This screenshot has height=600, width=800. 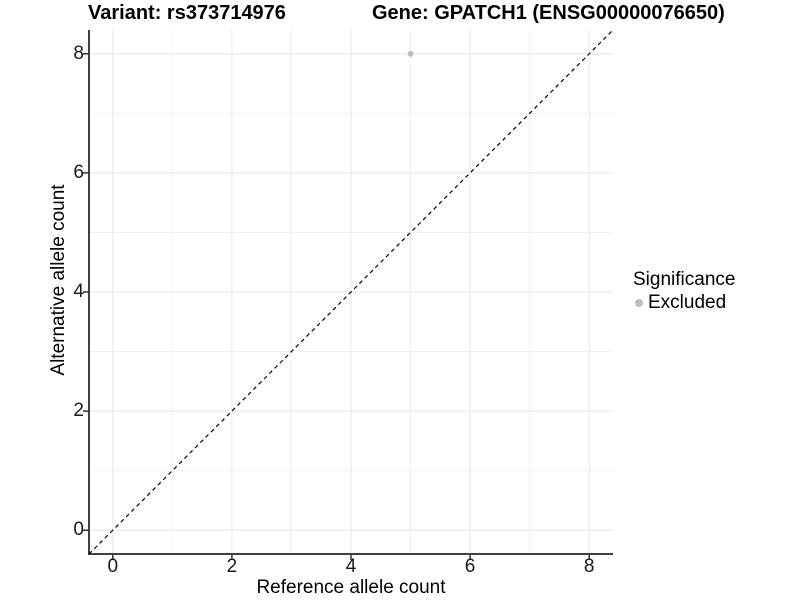 I want to click on y-tick-label: 8, so click(x=78, y=53).